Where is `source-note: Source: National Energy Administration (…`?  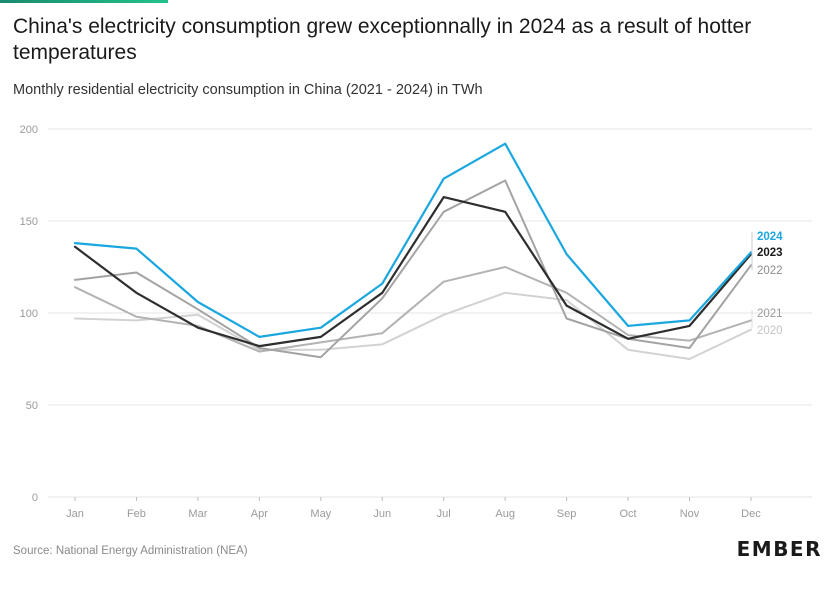 source-note: Source: National Energy Administration (… is located at coordinates (130, 551).